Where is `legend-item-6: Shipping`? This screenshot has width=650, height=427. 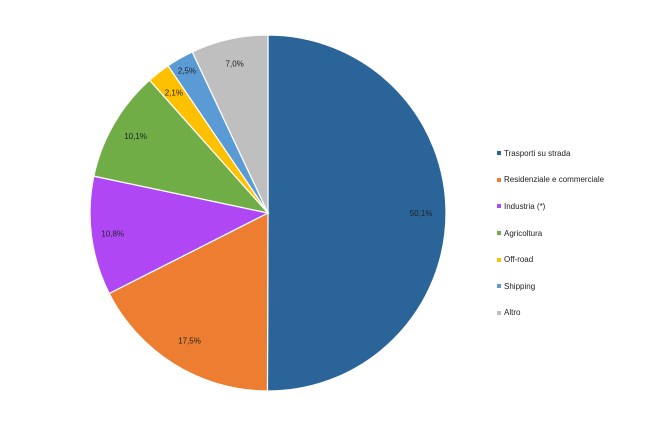
legend-item-6: Shipping is located at coordinates (550, 286).